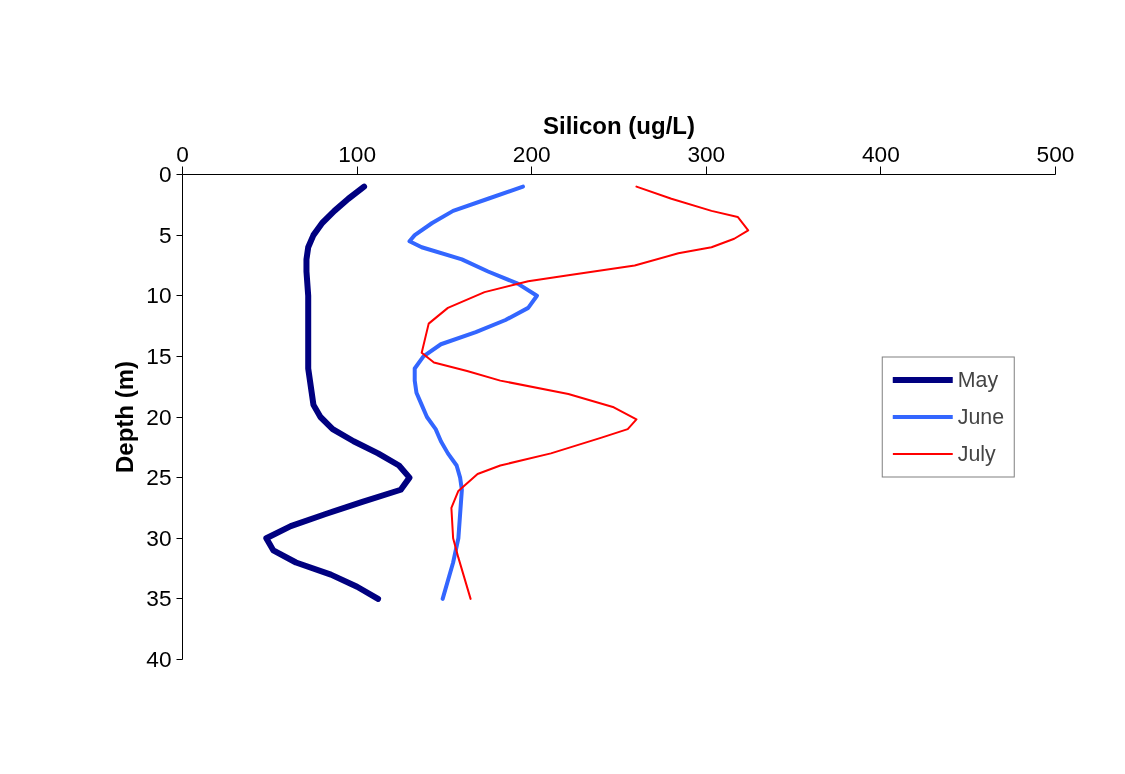 This screenshot has height=774, width=1125. What do you see at coordinates (881, 153) in the screenshot?
I see `x-tick-label: 400` at bounding box center [881, 153].